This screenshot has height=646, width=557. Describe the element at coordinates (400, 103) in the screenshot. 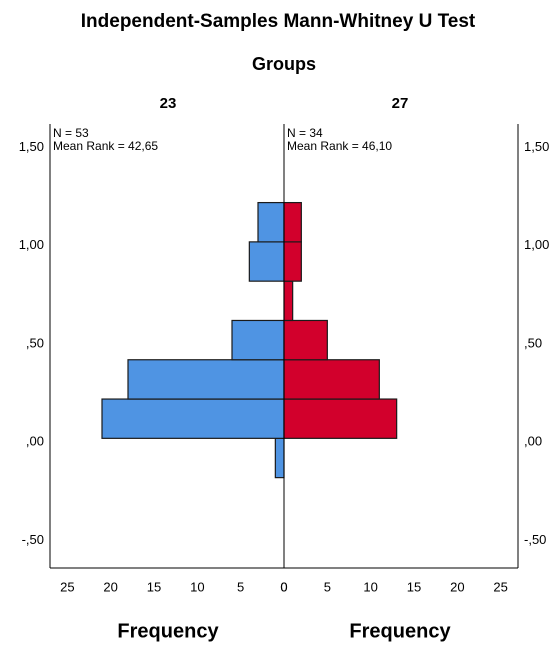

I see `panel-label: 27` at that location.